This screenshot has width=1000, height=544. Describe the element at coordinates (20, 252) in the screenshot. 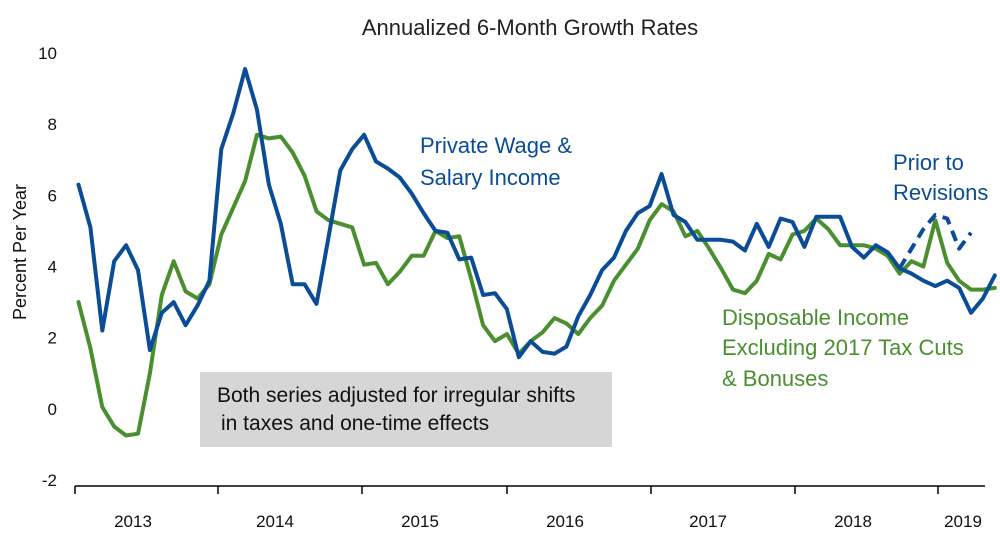

I see `y-axis-label: Percent Per Year` at that location.